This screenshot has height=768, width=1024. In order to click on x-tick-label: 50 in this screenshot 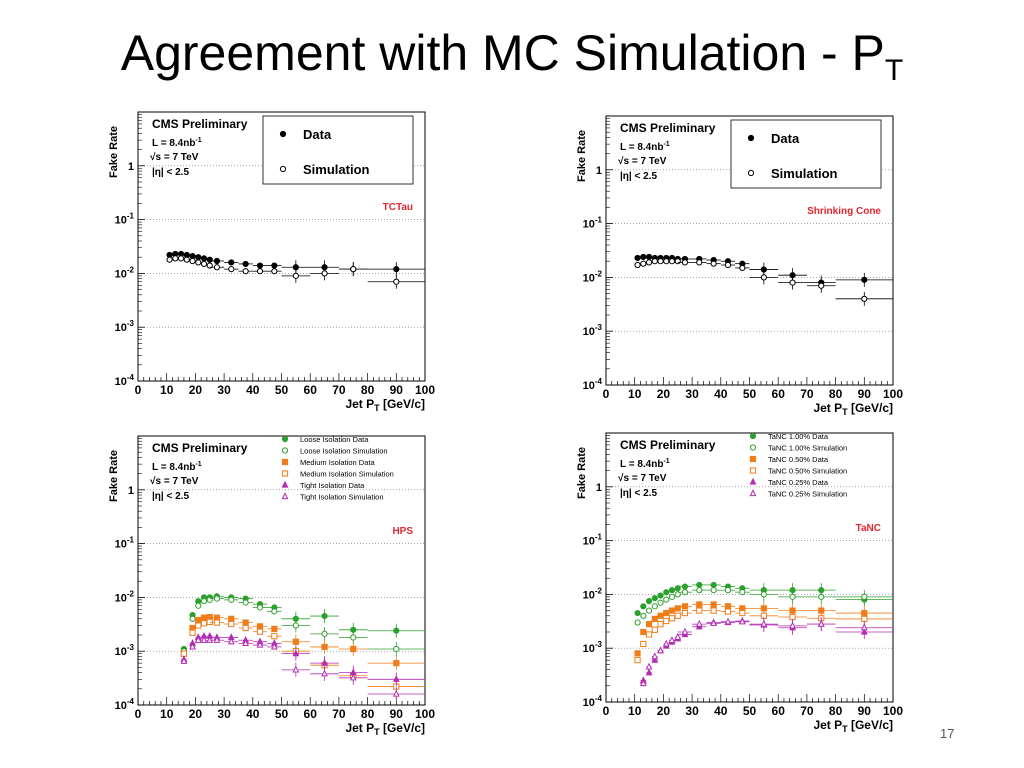, I will do `click(750, 394)`.